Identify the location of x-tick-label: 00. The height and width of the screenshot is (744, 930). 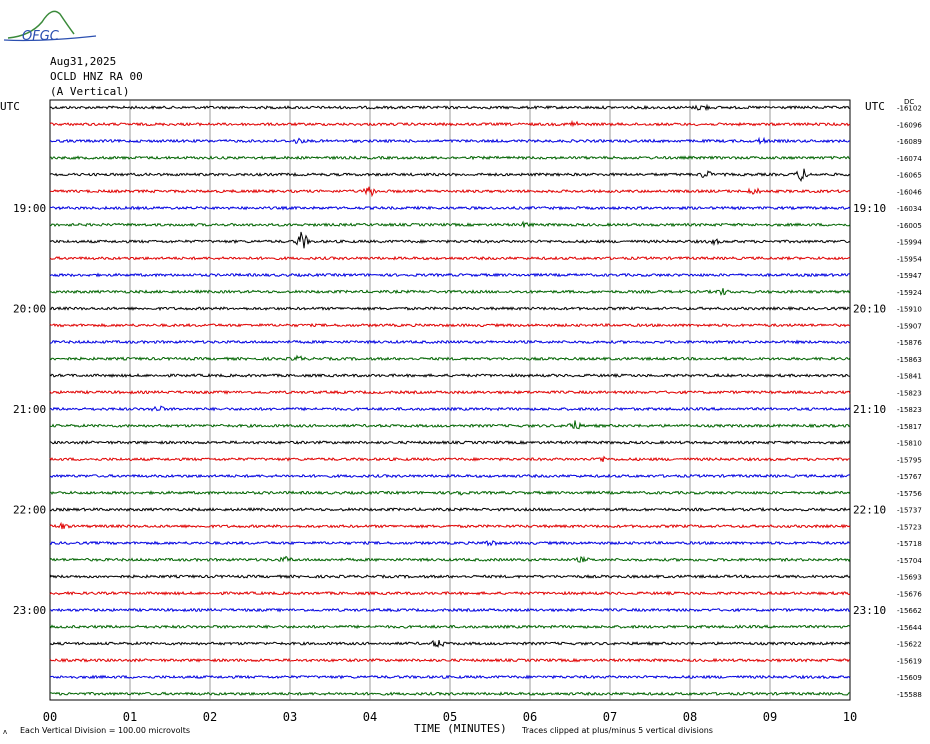
(50, 717).